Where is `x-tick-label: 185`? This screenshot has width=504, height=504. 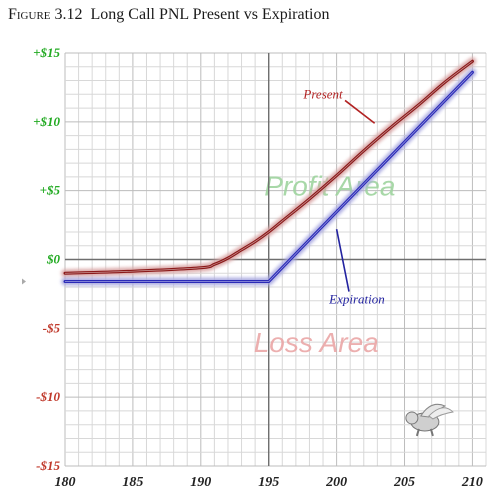 x-tick-label: 185 is located at coordinates (132, 482).